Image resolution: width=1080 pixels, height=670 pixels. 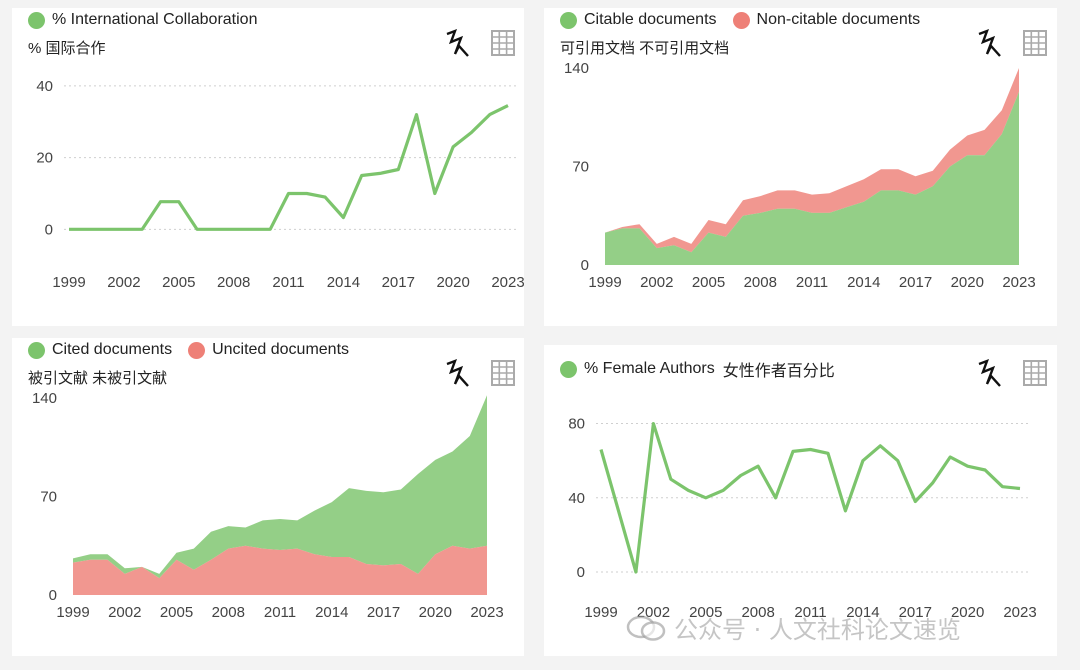 I want to click on watermark: 公众号 · 人文社科论文速览, so click(x=793, y=627).